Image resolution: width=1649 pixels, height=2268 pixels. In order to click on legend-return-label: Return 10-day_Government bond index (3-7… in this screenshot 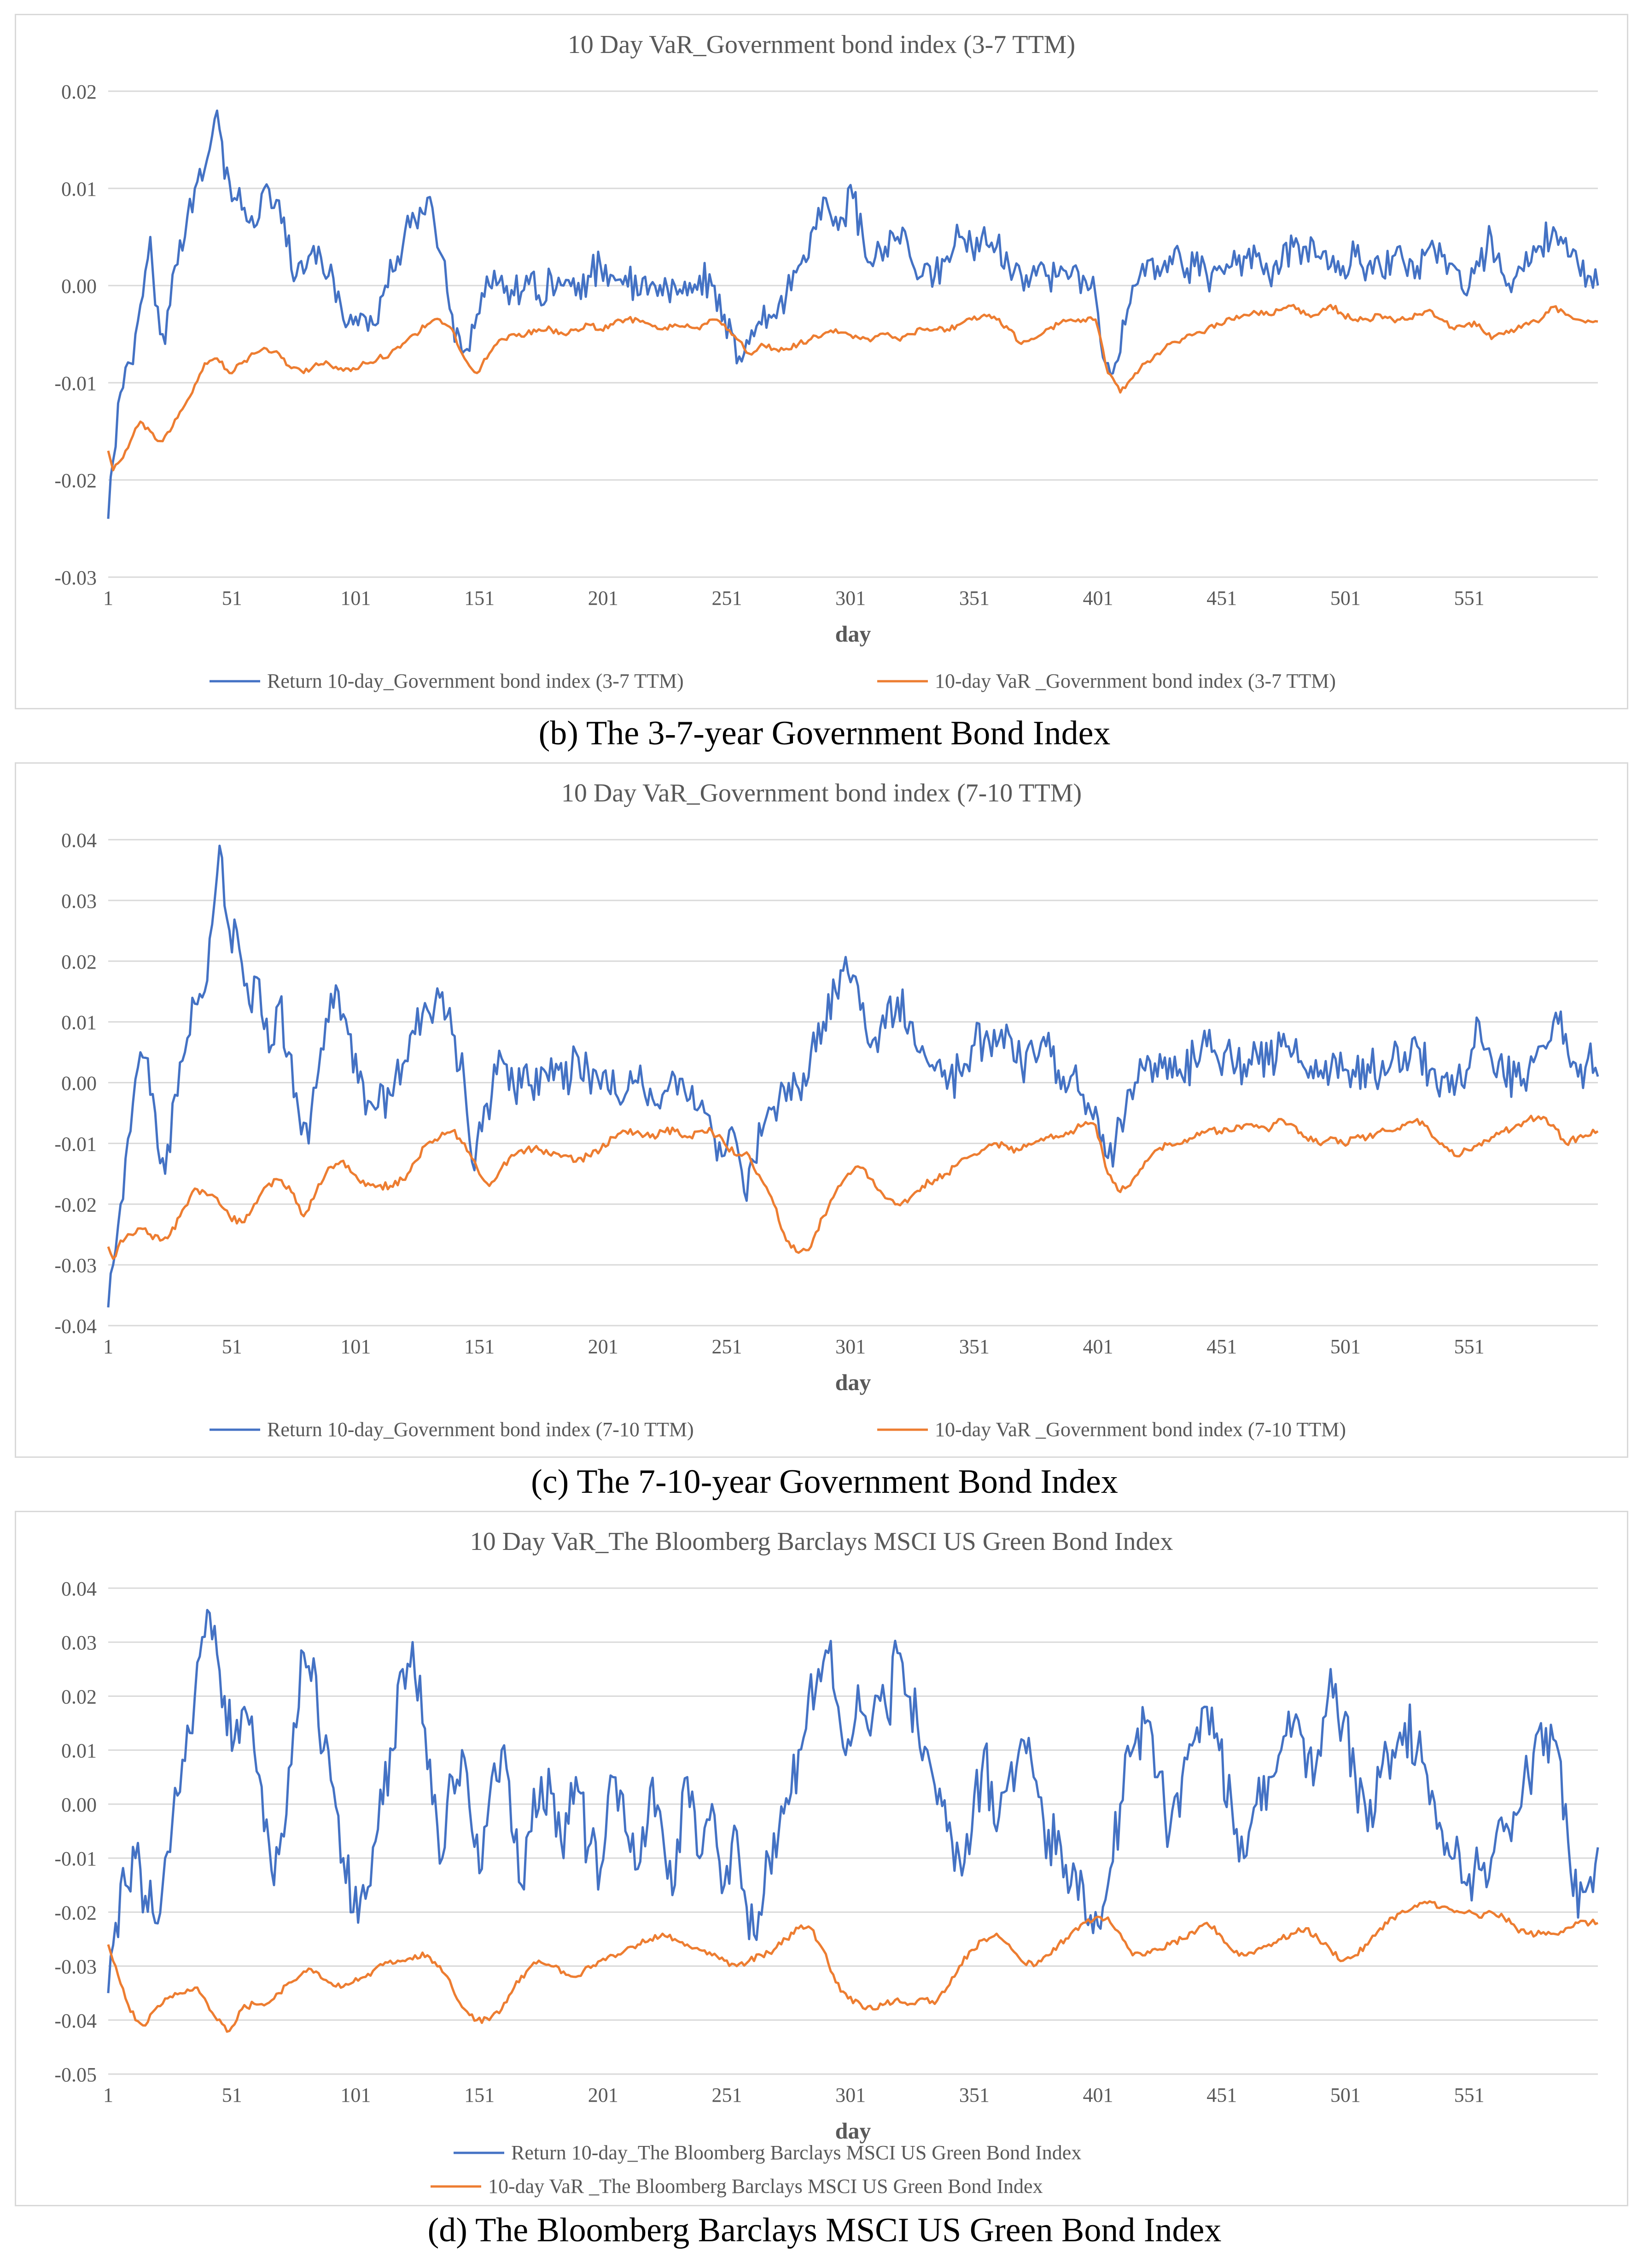, I will do `click(475, 681)`.